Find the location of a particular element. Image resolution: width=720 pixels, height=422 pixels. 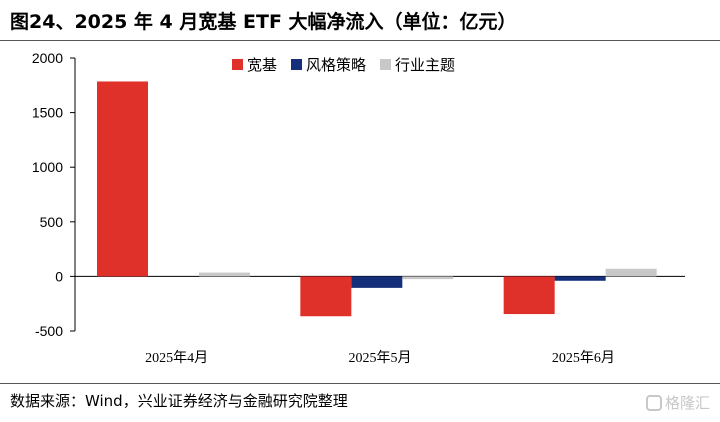

legend-label-1: 宽基 is located at coordinates (262, 65).